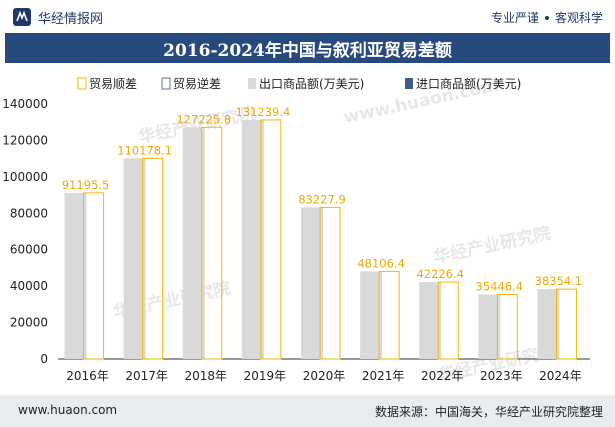 This screenshot has width=615, height=427. Describe the element at coordinates (113, 84) in the screenshot. I see `legend-label: 贸易顺差` at that location.